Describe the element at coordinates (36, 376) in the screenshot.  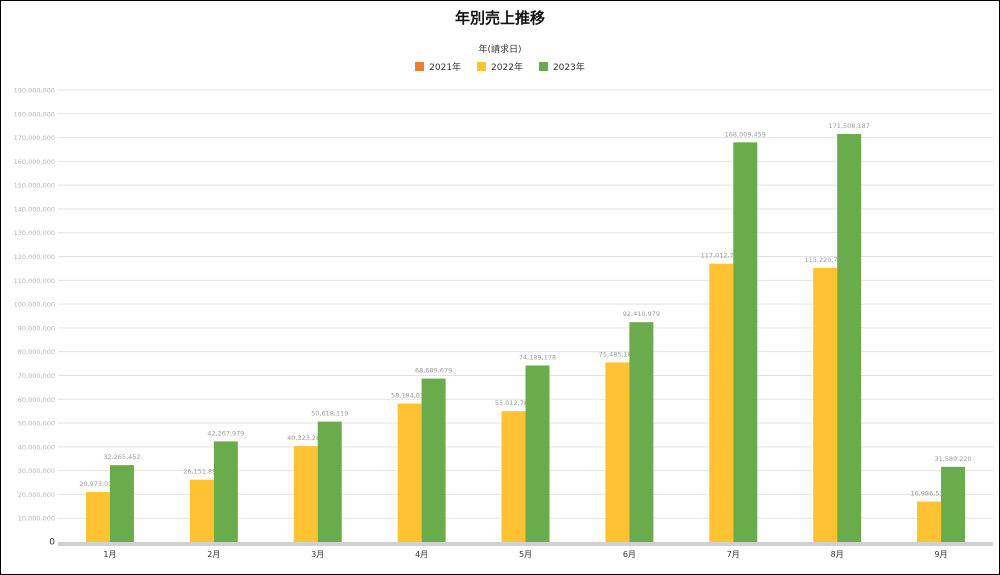
I see `y-tick-label: 70,000,000` at that location.